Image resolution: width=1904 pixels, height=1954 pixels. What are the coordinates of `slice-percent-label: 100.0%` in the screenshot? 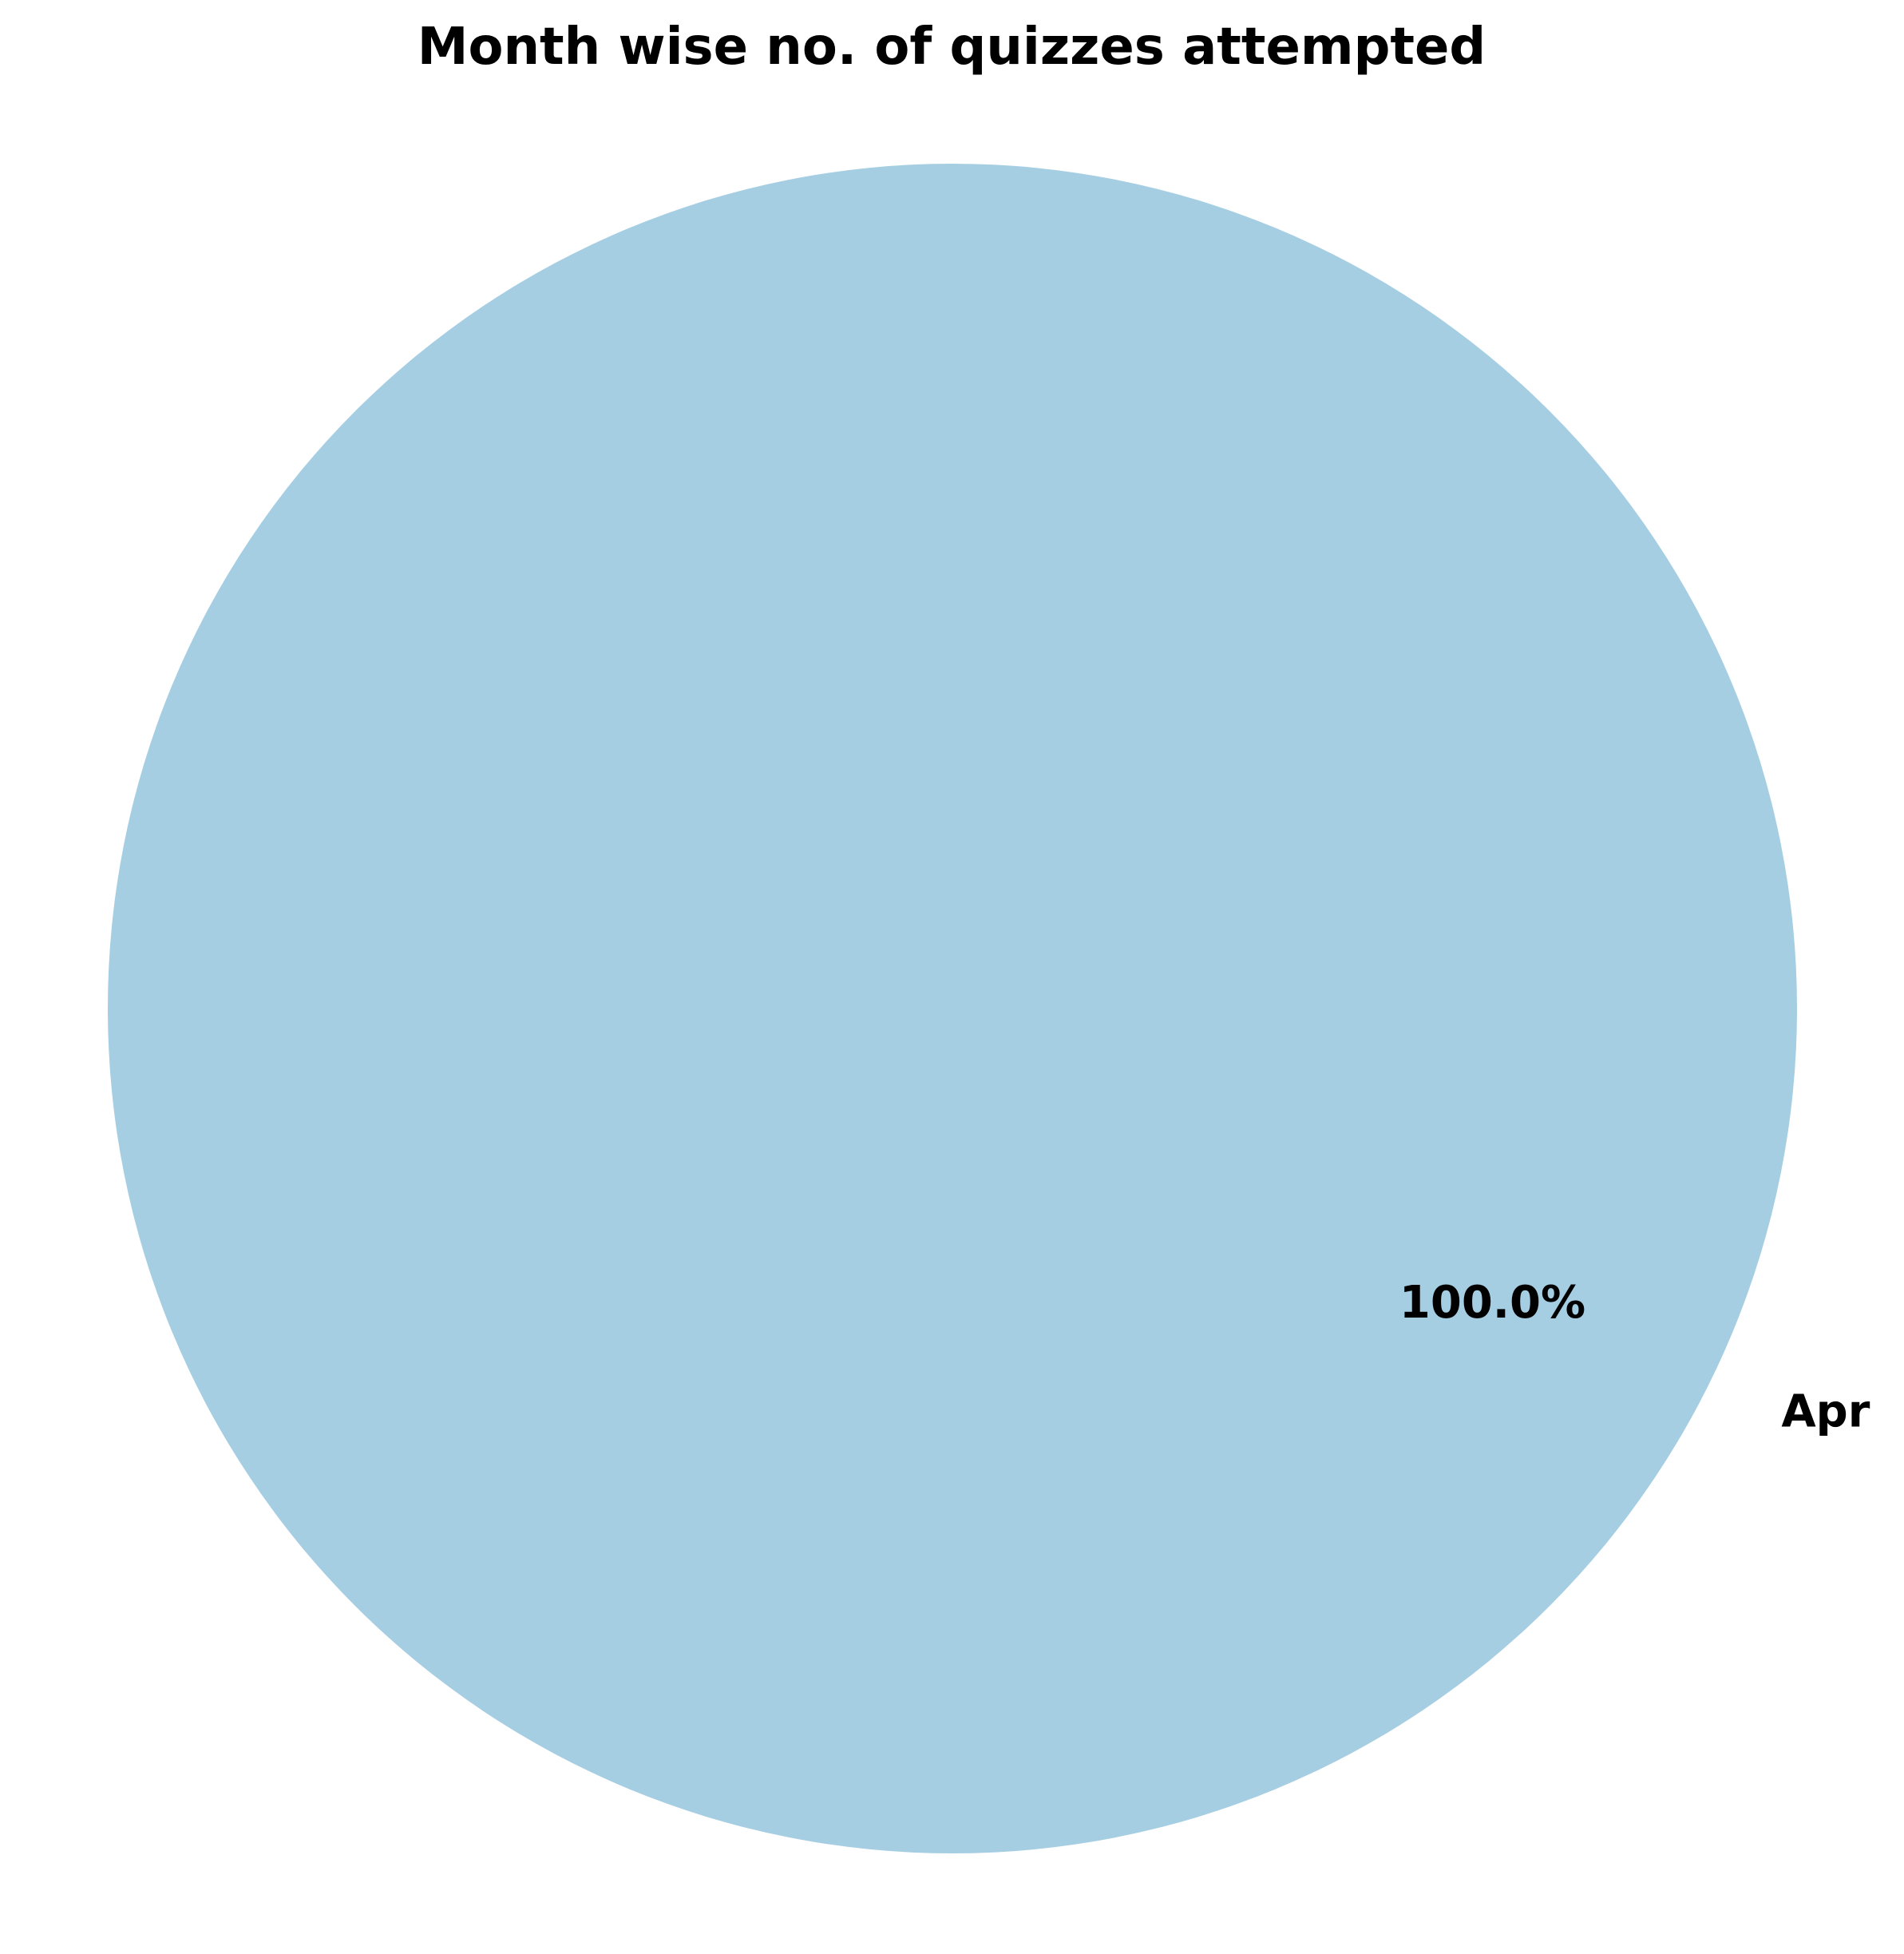 It's located at (1492, 1303).